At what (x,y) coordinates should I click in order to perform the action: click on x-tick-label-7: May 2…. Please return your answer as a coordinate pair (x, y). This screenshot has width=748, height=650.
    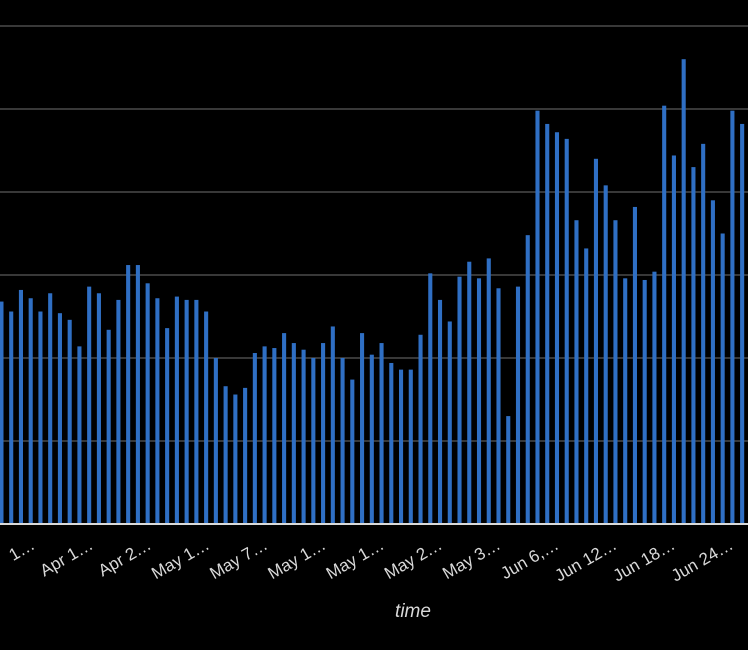
    Looking at the image, I should click on (413, 559).